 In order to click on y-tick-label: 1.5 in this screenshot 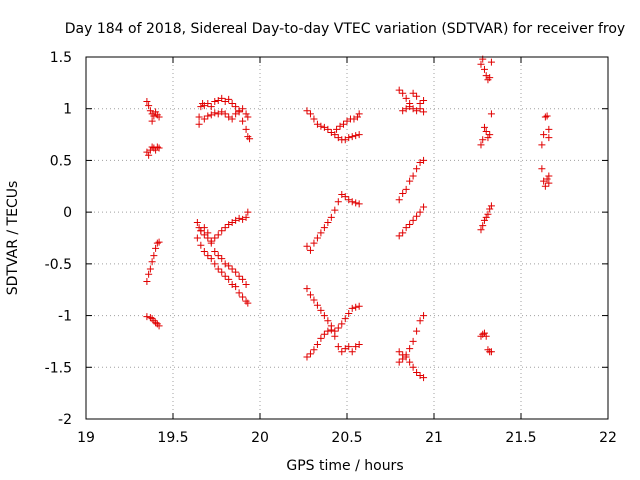, I will do `click(61, 58)`.